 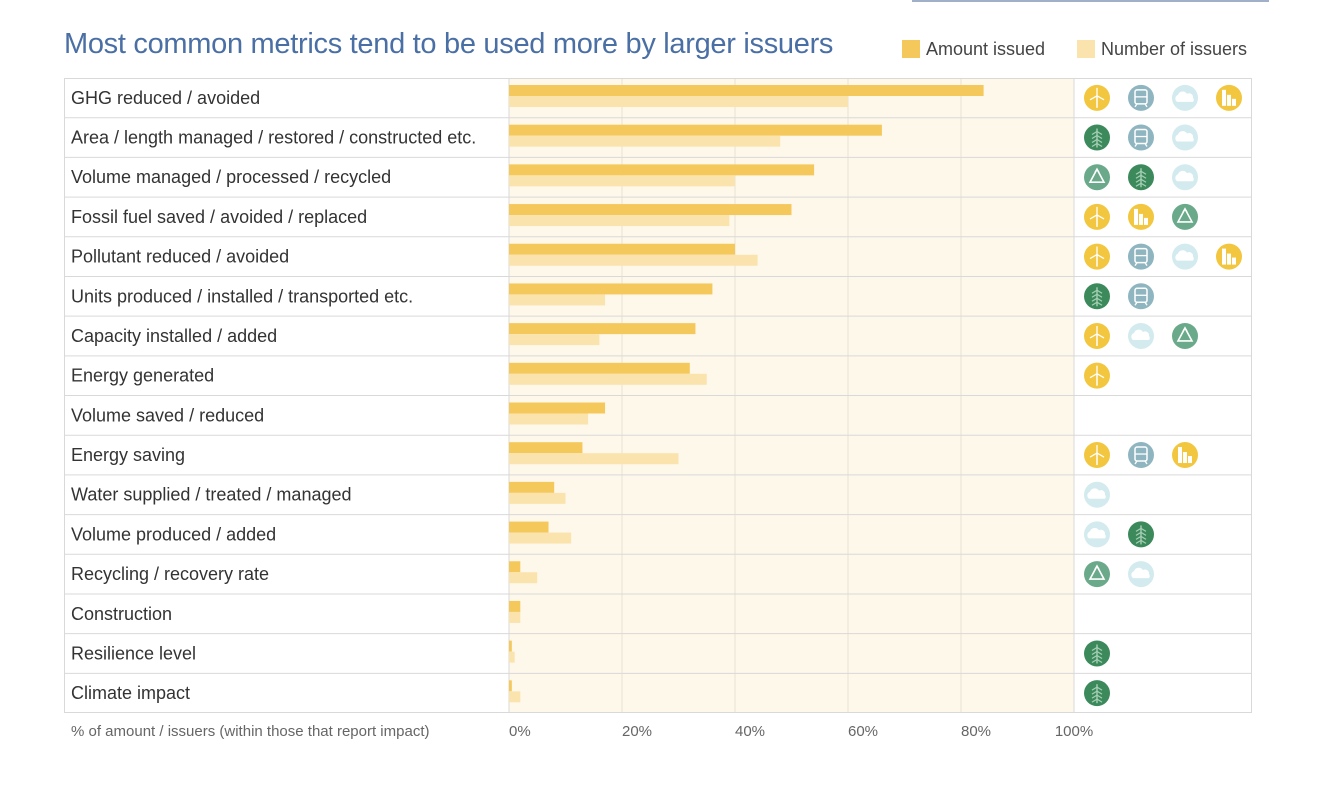 I want to click on legend-swatch-issuers, so click(x=1086, y=49).